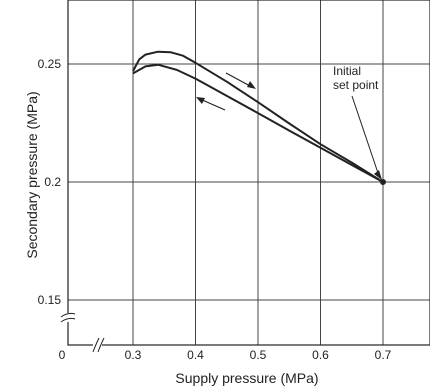 Image resolution: width=430 pixels, height=389 pixels. I want to click on annotation-leader-line, so click(365, 136).